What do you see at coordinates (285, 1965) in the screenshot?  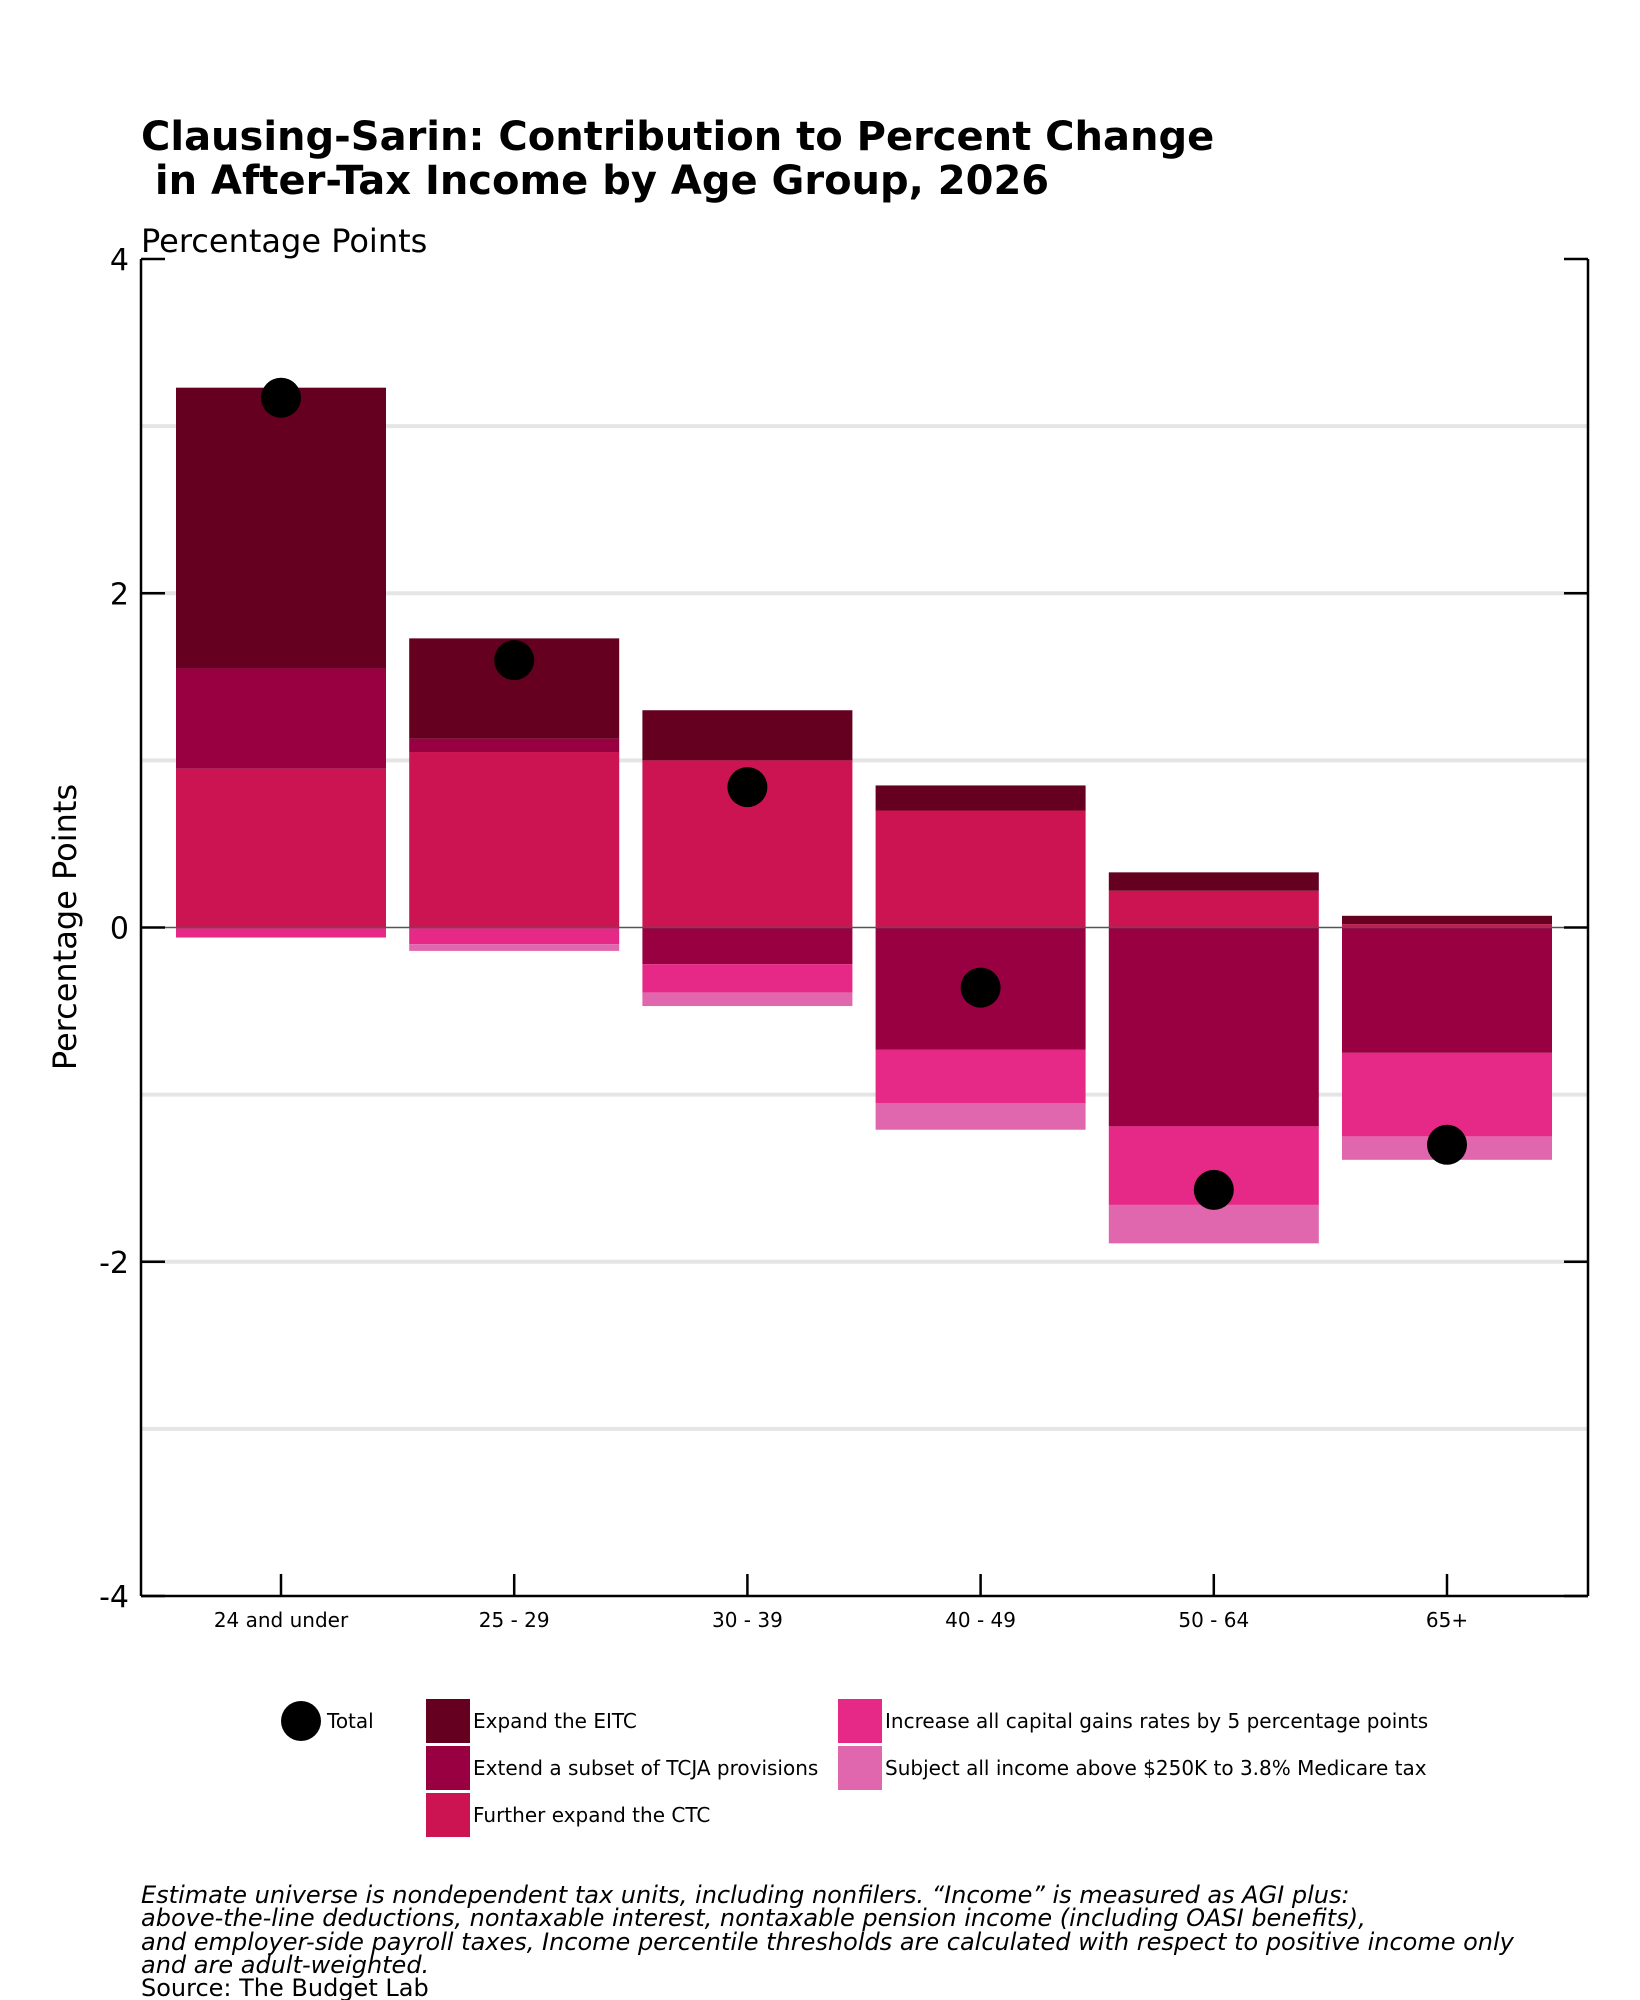 I see `note-line-4: and are adult-weighted.` at bounding box center [285, 1965].